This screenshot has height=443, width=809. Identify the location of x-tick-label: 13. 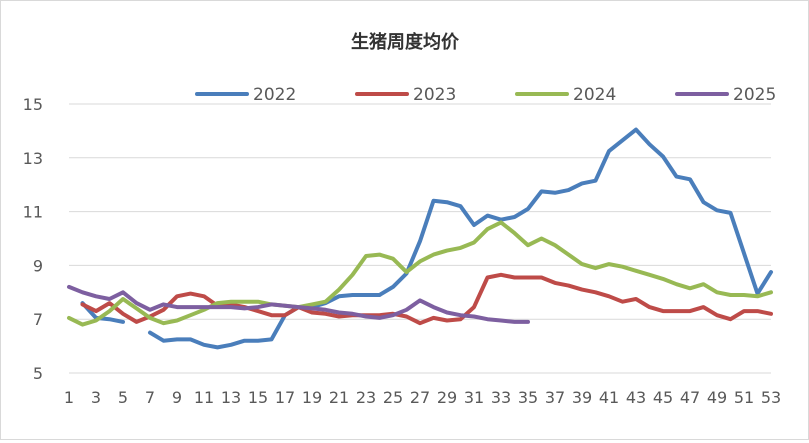
(231, 397).